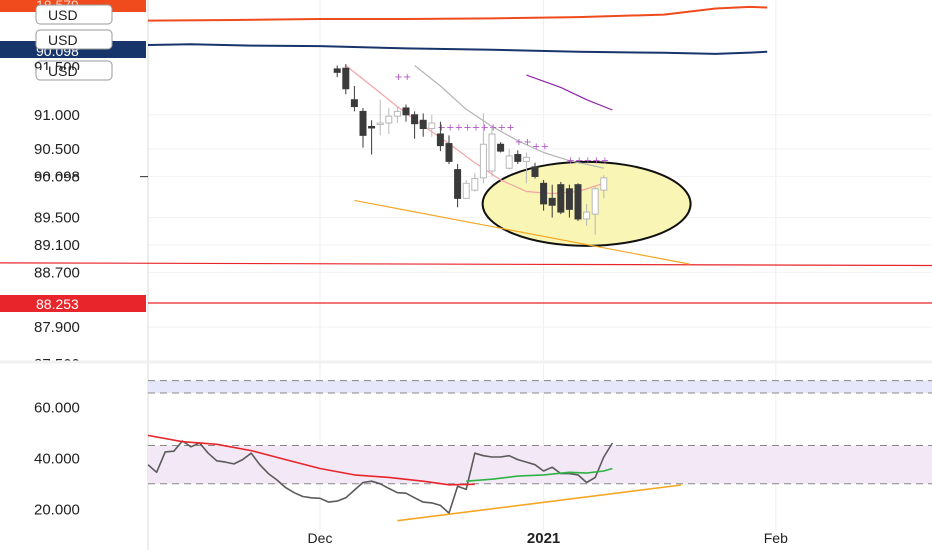 This screenshot has width=932, height=550. I want to click on y-tick-label: 90.000, so click(57, 179).